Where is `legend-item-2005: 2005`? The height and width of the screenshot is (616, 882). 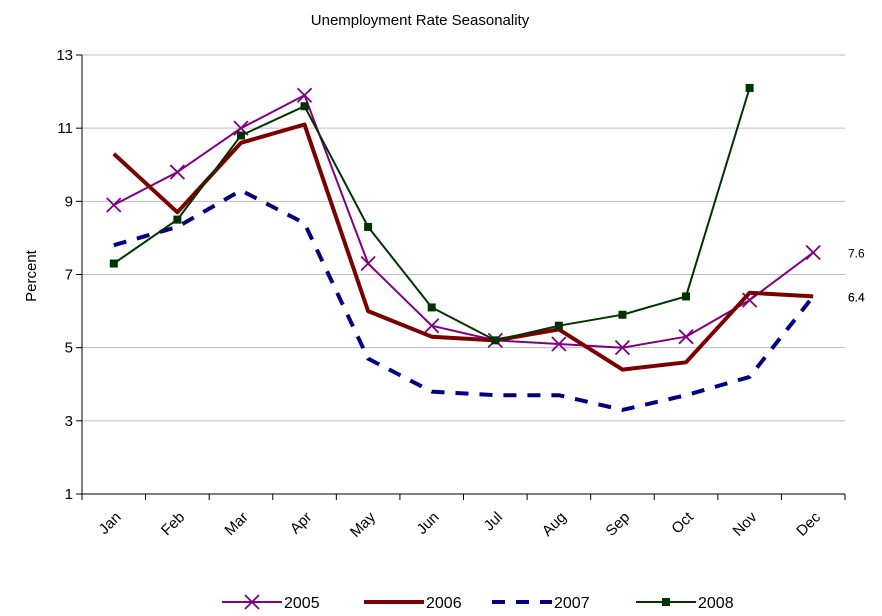
legend-item-2005: 2005 is located at coordinates (271, 603).